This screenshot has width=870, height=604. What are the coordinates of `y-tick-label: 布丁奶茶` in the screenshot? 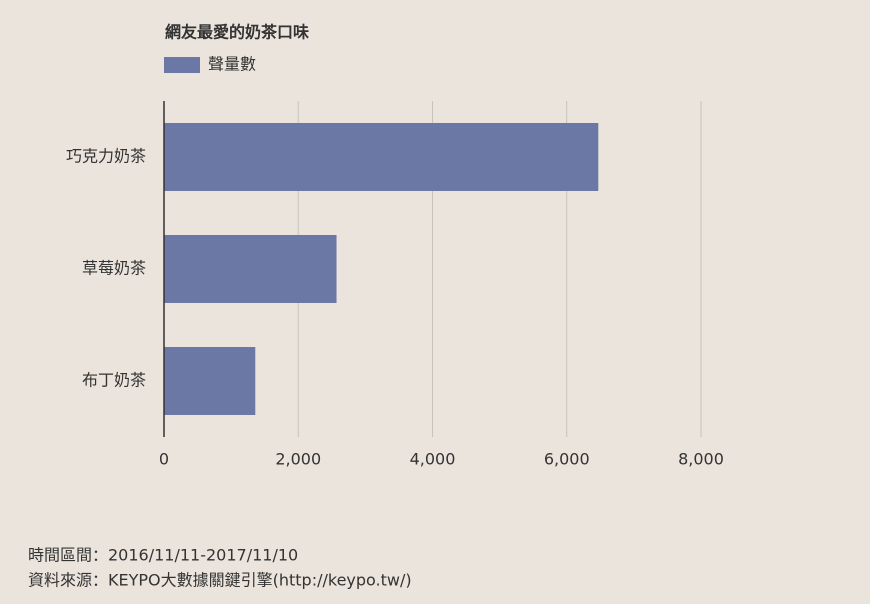 It's located at (114, 380).